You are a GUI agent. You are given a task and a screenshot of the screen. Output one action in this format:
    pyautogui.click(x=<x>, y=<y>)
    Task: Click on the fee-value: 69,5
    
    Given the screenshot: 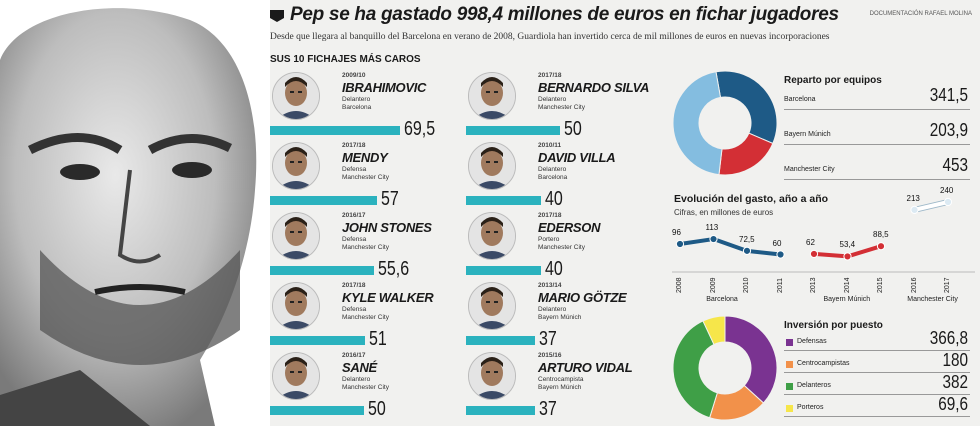 What is the action you would take?
    pyautogui.click(x=420, y=129)
    